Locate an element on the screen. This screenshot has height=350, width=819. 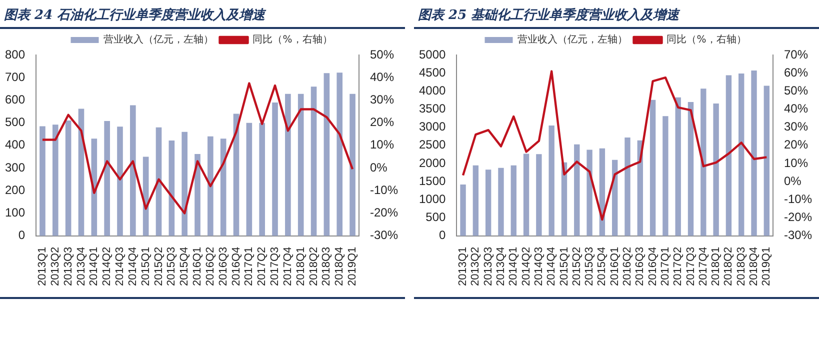
x-tick-label: 2015Q4 is located at coordinates (184, 266).